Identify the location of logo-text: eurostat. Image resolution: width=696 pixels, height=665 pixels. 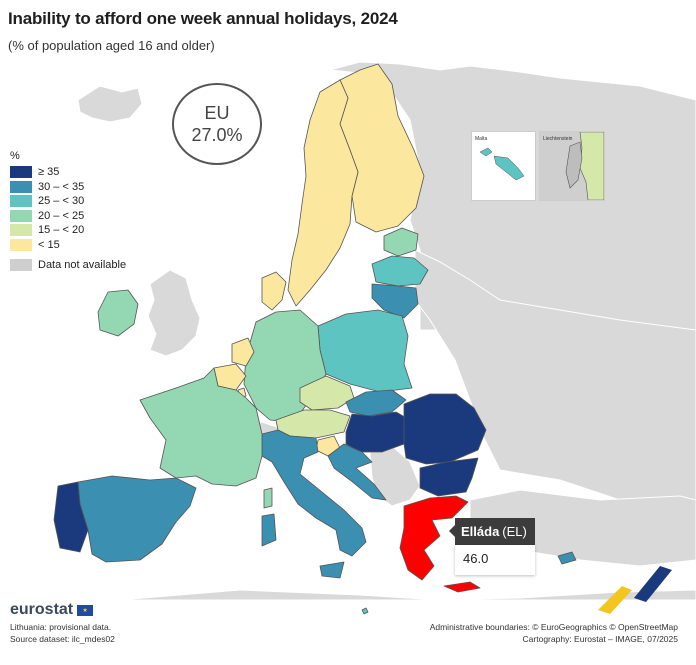
(42, 609).